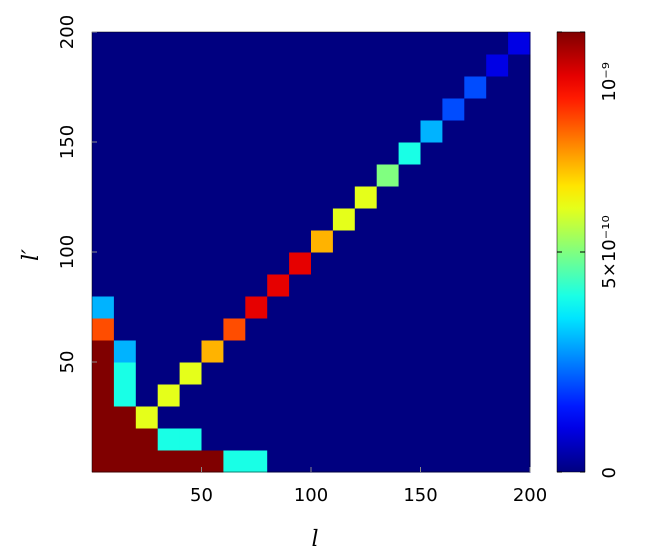  Describe the element at coordinates (530, 495) in the screenshot. I see `x-tick-label: 200` at that location.